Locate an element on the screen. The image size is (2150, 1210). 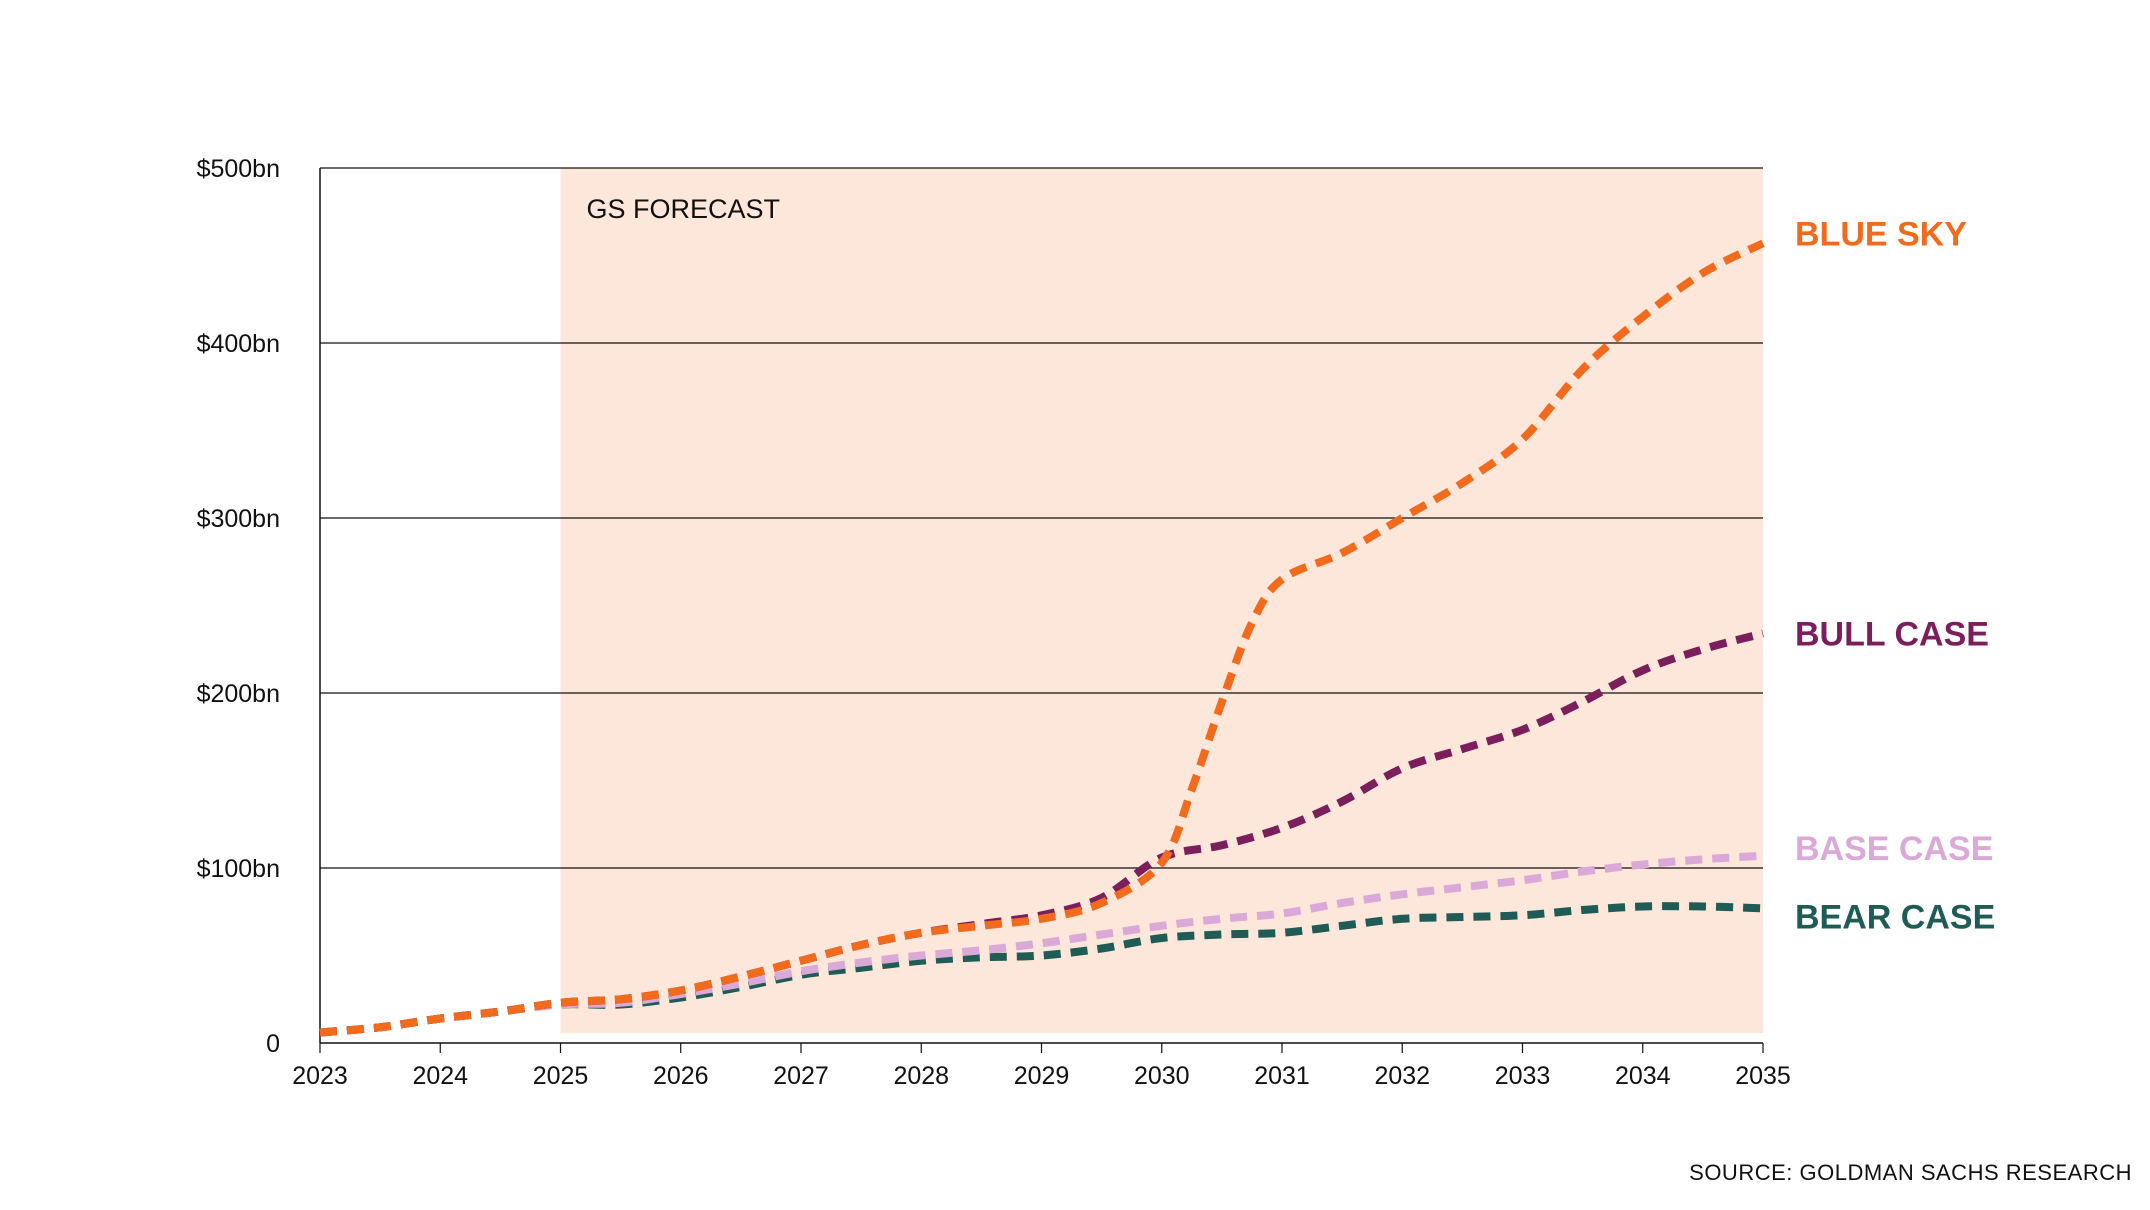
source-note: SOURCE: GOLDMAN SACHS RESEARCH is located at coordinates (1910, 1172).